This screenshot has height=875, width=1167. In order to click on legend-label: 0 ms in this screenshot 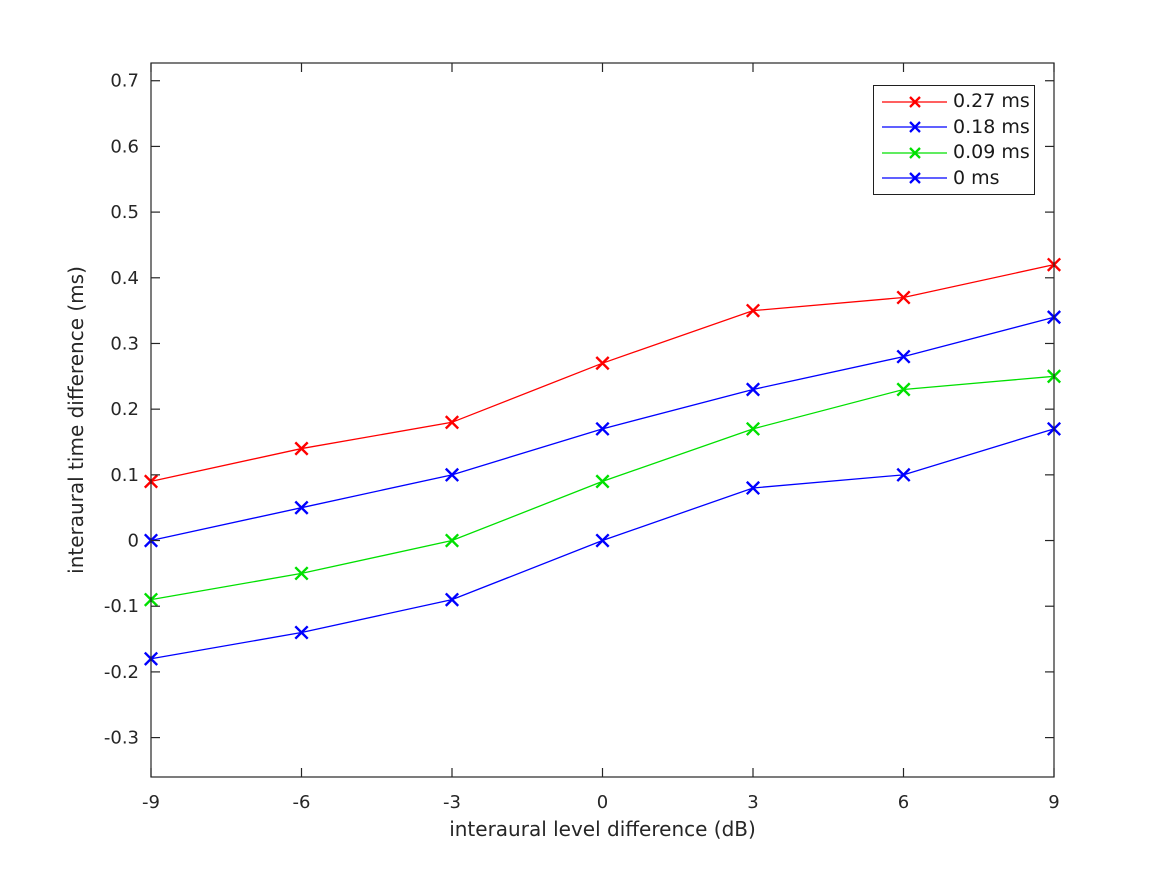, I will do `click(976, 177)`.